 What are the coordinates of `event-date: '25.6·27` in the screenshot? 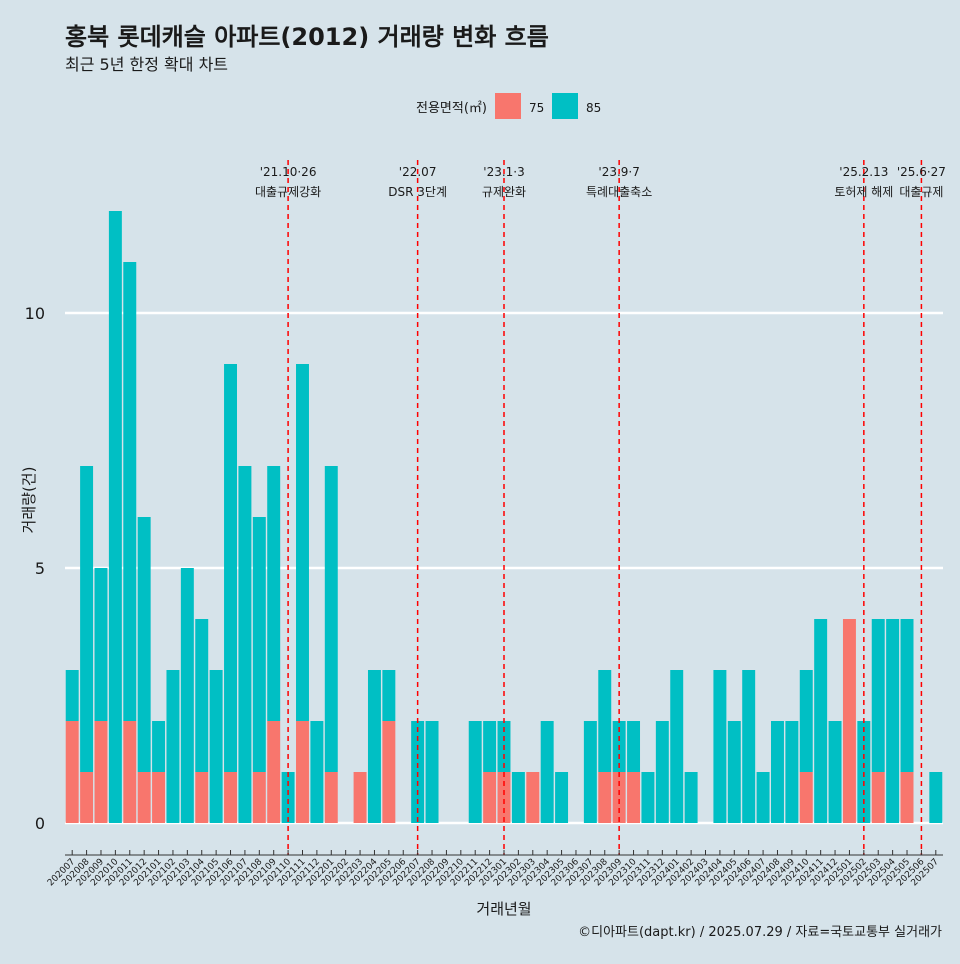 It's located at (921, 172).